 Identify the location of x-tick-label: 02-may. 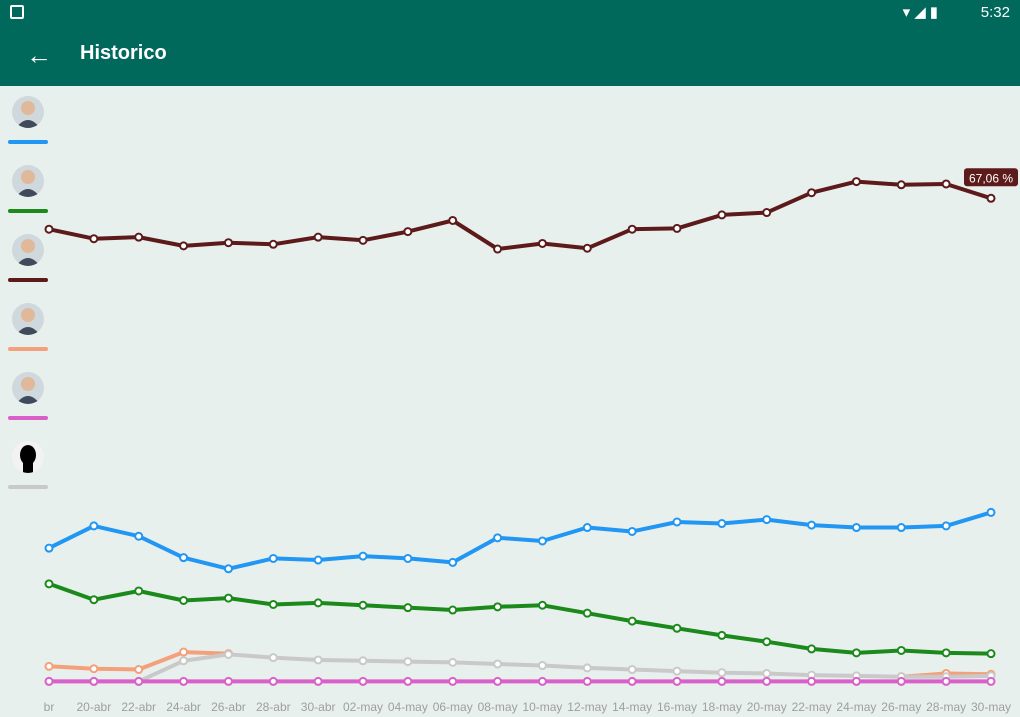
(363, 707).